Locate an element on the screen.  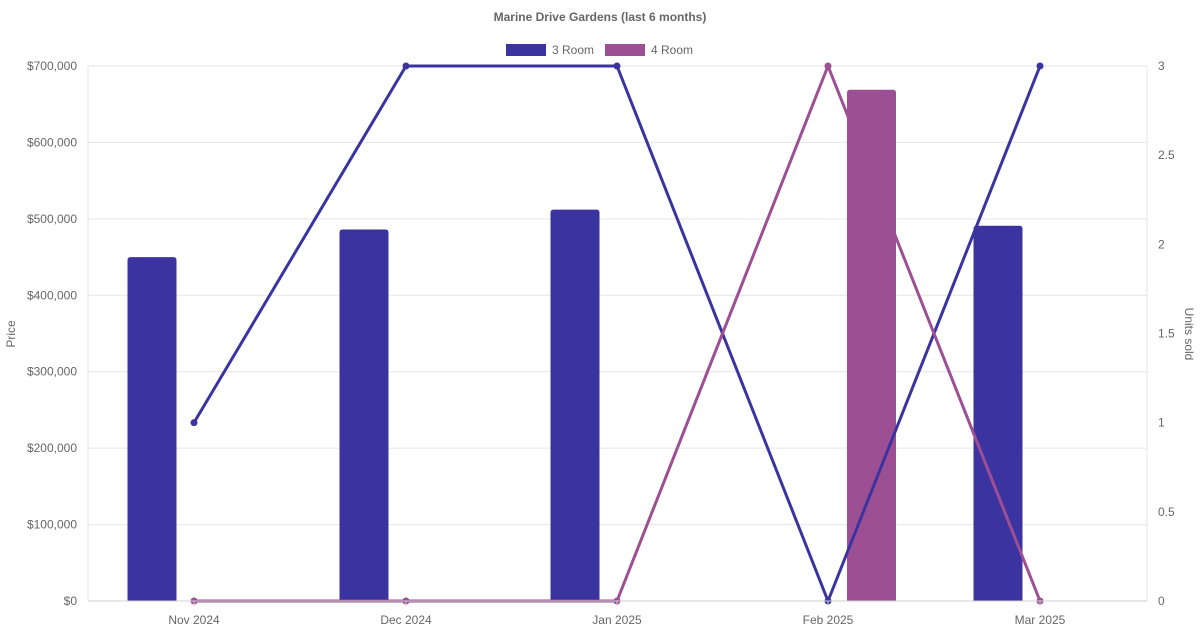
y-axis-right-title: Units sold is located at coordinates (1189, 334).